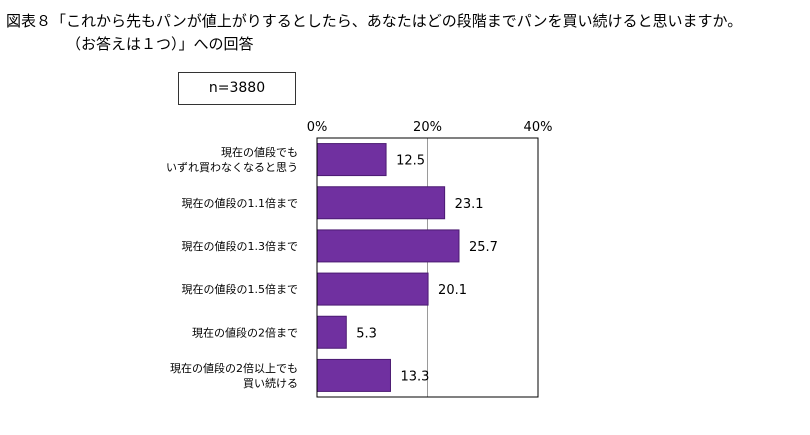 Image resolution: width=810 pixels, height=435 pixels. What do you see at coordinates (245, 332) in the screenshot?
I see `category-label-5-line-1: 現在の値段の2倍まで` at bounding box center [245, 332].